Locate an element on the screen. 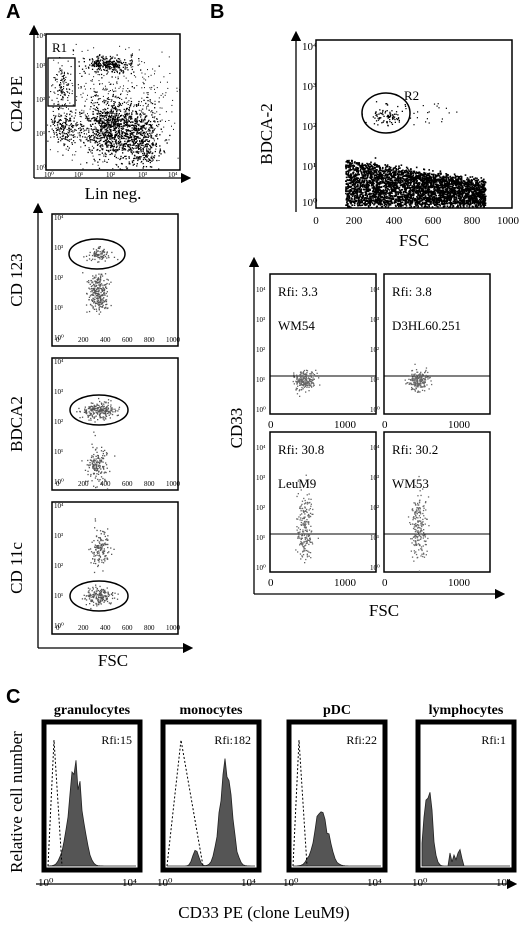 The height and width of the screenshot is (938, 520). x-tick: 600 is located at coordinates (127, 628).